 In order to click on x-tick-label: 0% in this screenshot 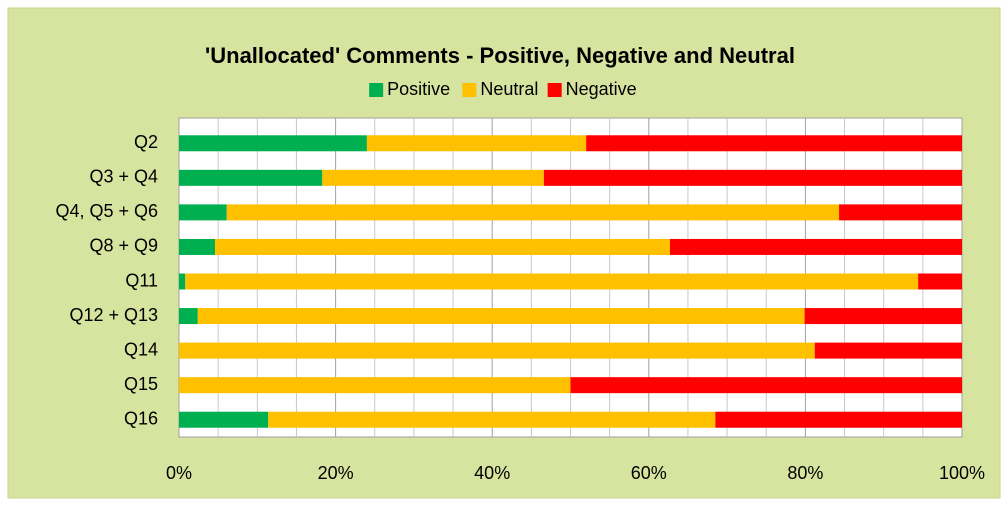, I will do `click(179, 473)`.